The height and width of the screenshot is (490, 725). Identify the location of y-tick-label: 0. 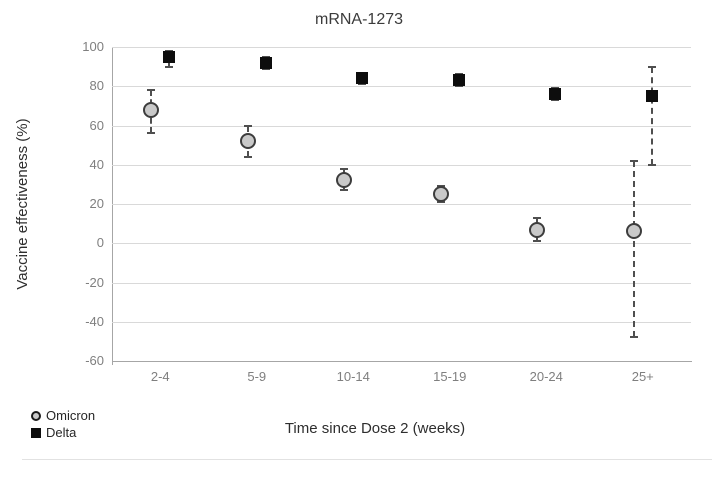
(100, 243).